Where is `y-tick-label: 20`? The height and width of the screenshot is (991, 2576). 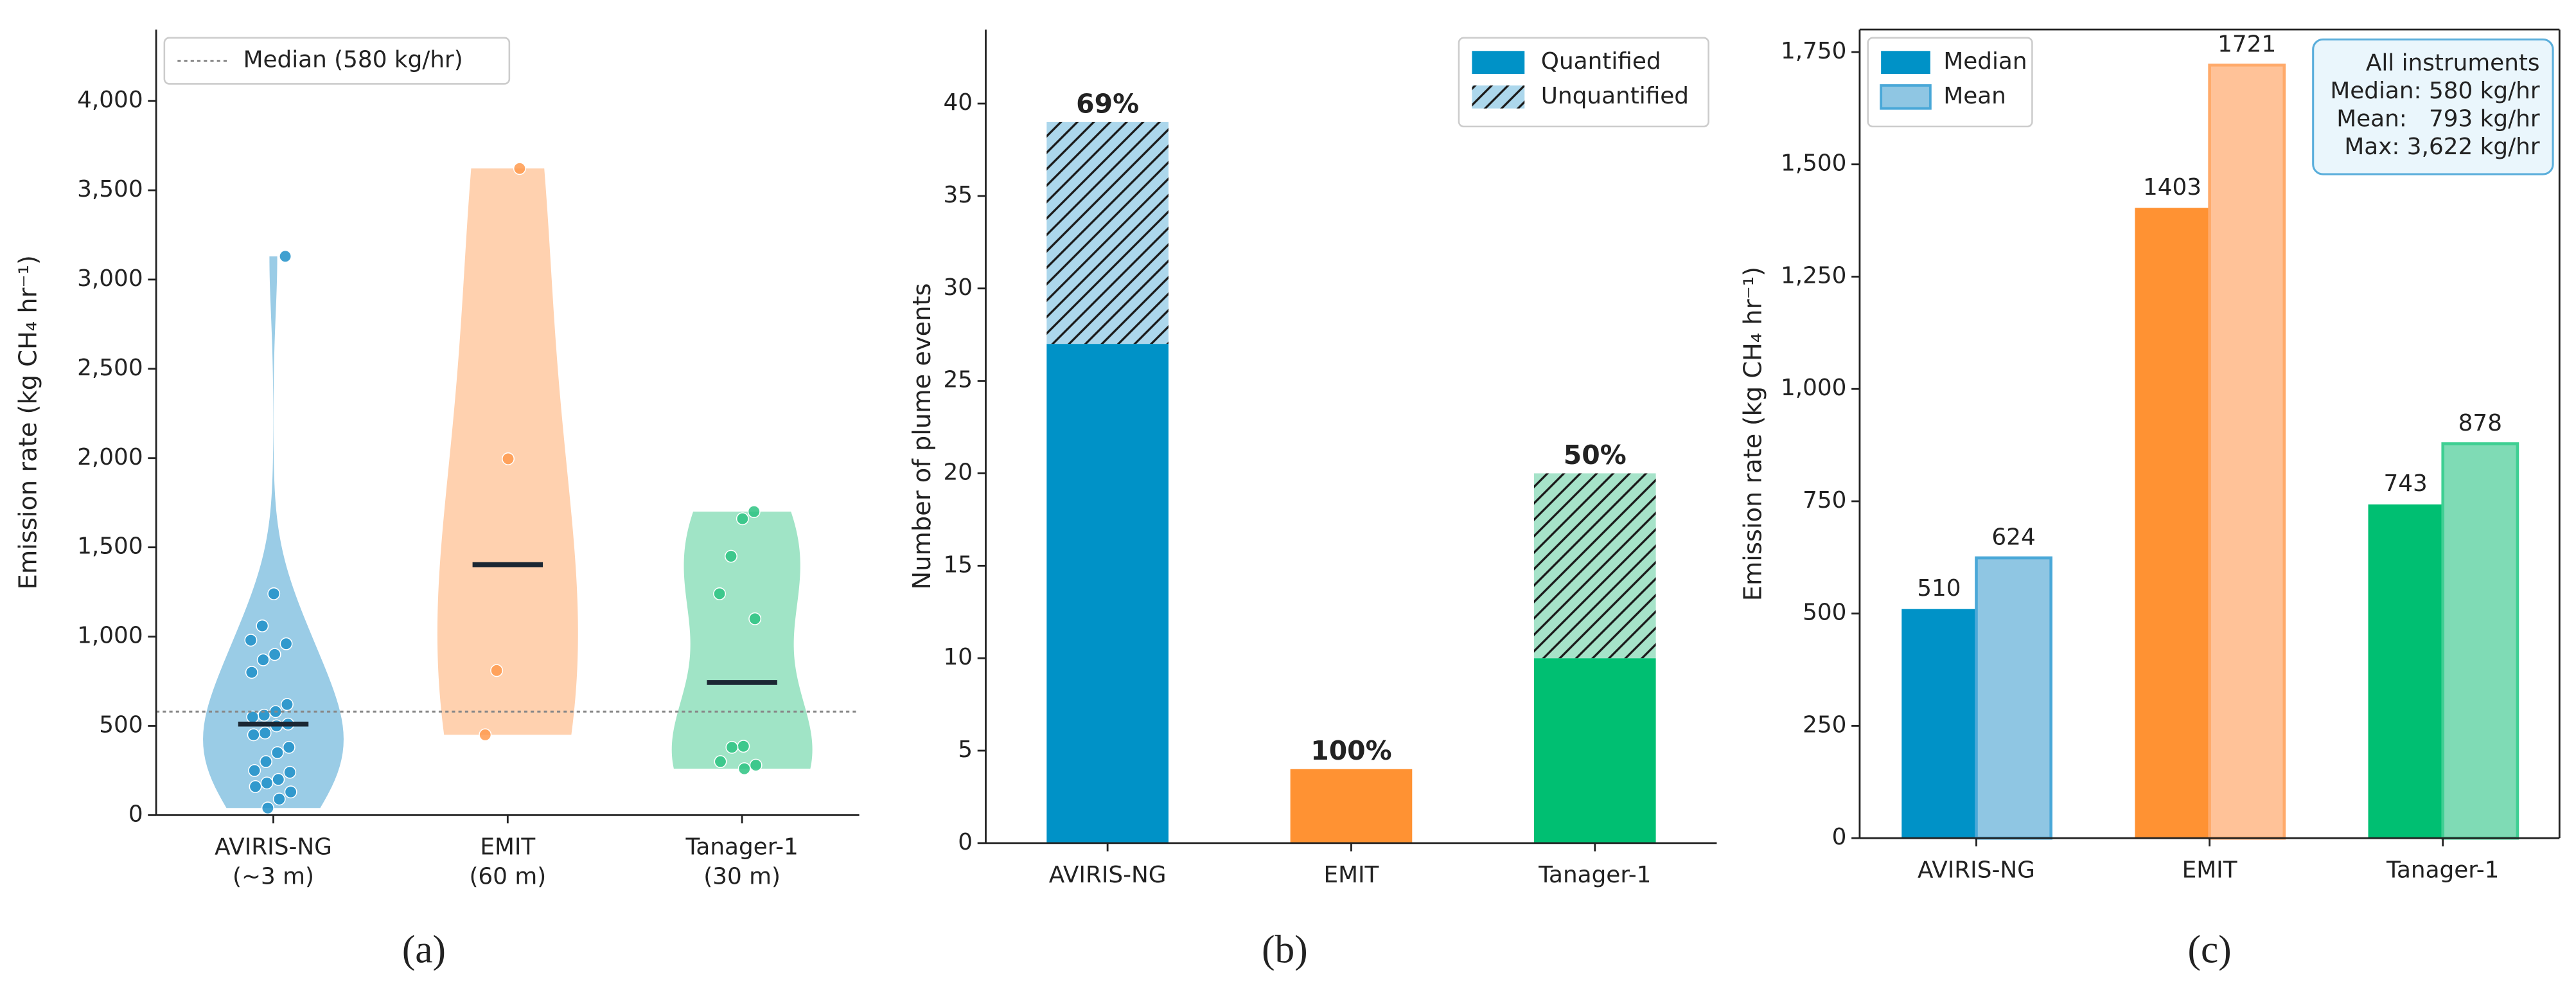 y-tick-label: 20 is located at coordinates (958, 472).